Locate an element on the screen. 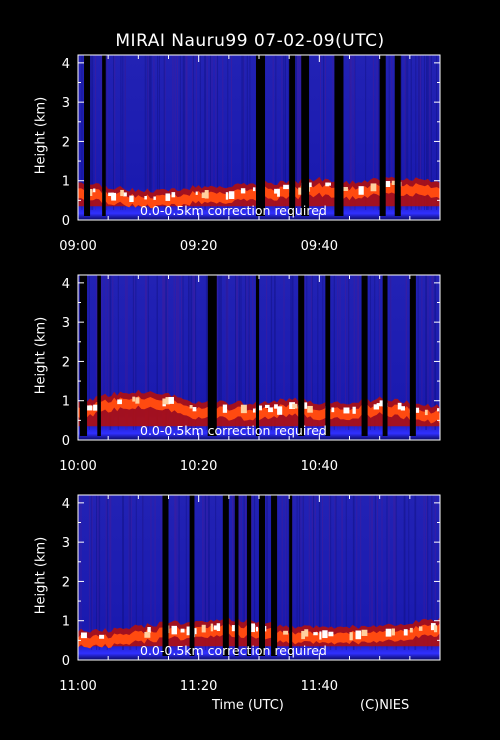 The width and height of the screenshot is (500, 740). x-tick-label-2-2: 10:20 is located at coordinates (198, 466).